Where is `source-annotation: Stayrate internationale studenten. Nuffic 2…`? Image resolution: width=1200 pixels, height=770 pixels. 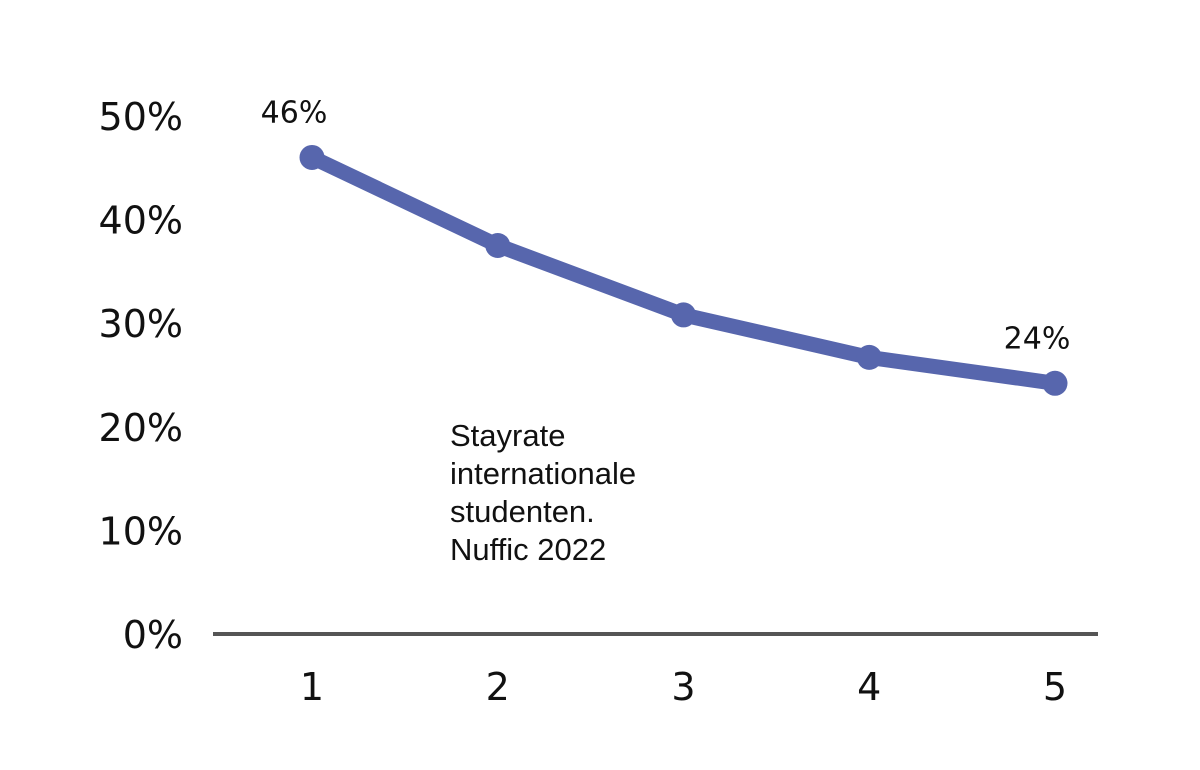
source-annotation: Stayrate internationale studenten. Nuffic 2… is located at coordinates (543, 492).